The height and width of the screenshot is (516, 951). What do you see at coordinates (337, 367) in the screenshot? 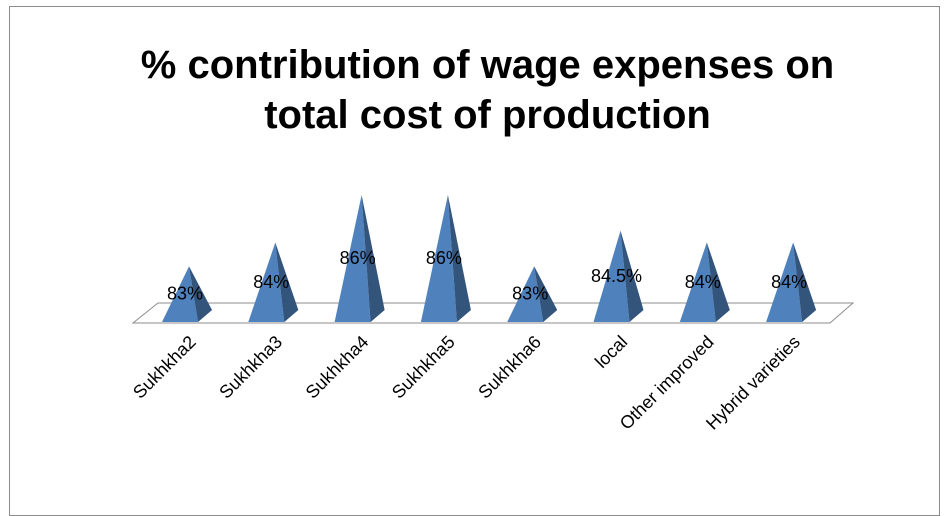
I see `x-tick-label: Sukhkha4` at bounding box center [337, 367].